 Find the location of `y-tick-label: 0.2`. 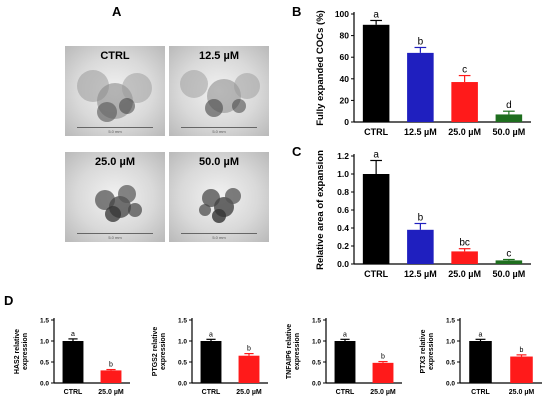

y-tick-label: 0.2 is located at coordinates (343, 246).